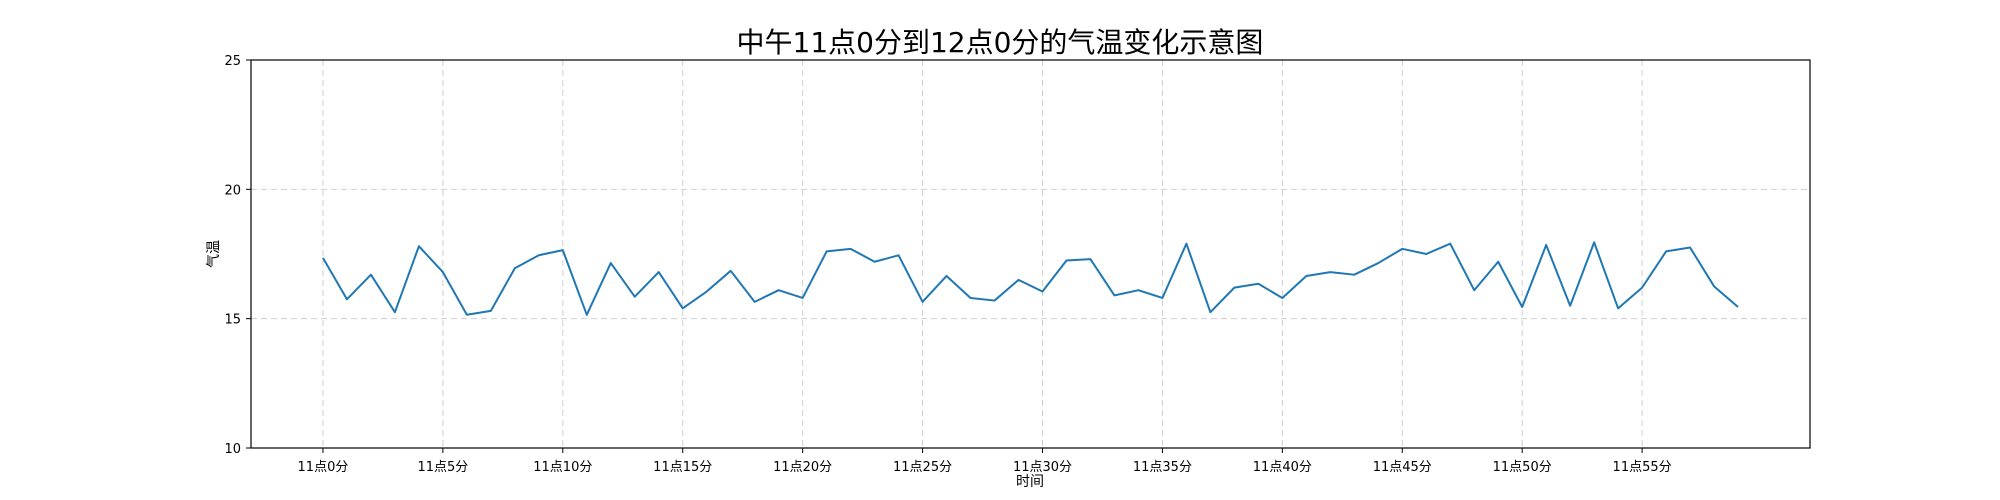 The image size is (2000, 500). I want to click on series-group, so click(1030, 278).